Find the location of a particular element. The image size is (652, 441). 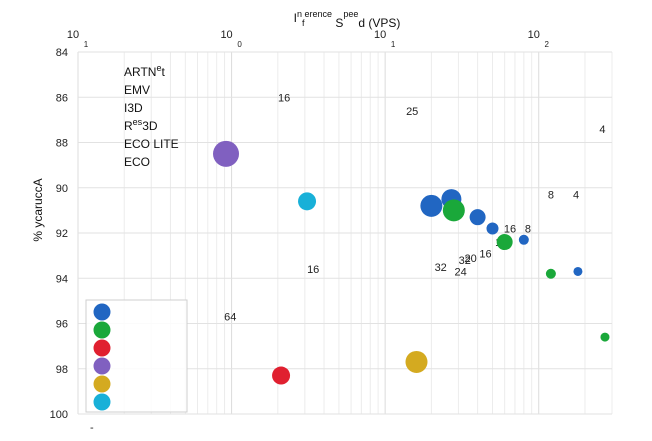

legend-label: ECO LITE is located at coordinates (151, 144).